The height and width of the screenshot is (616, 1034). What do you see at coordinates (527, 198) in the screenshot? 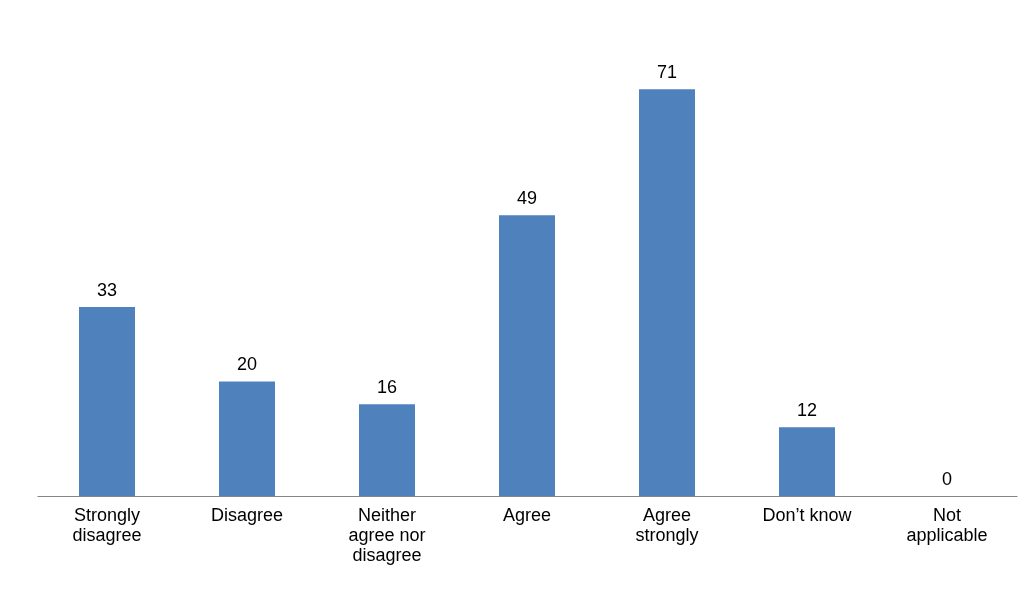
I see `data-label: 49` at bounding box center [527, 198].